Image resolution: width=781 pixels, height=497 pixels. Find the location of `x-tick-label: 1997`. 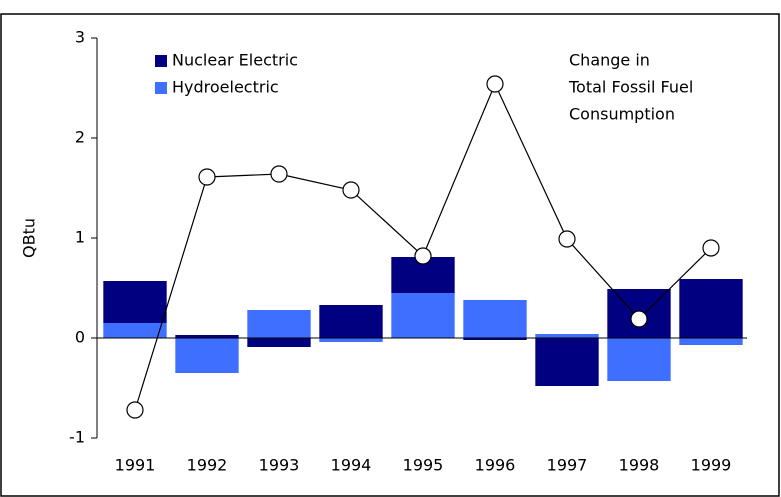

x-tick-label: 1997 is located at coordinates (567, 465).